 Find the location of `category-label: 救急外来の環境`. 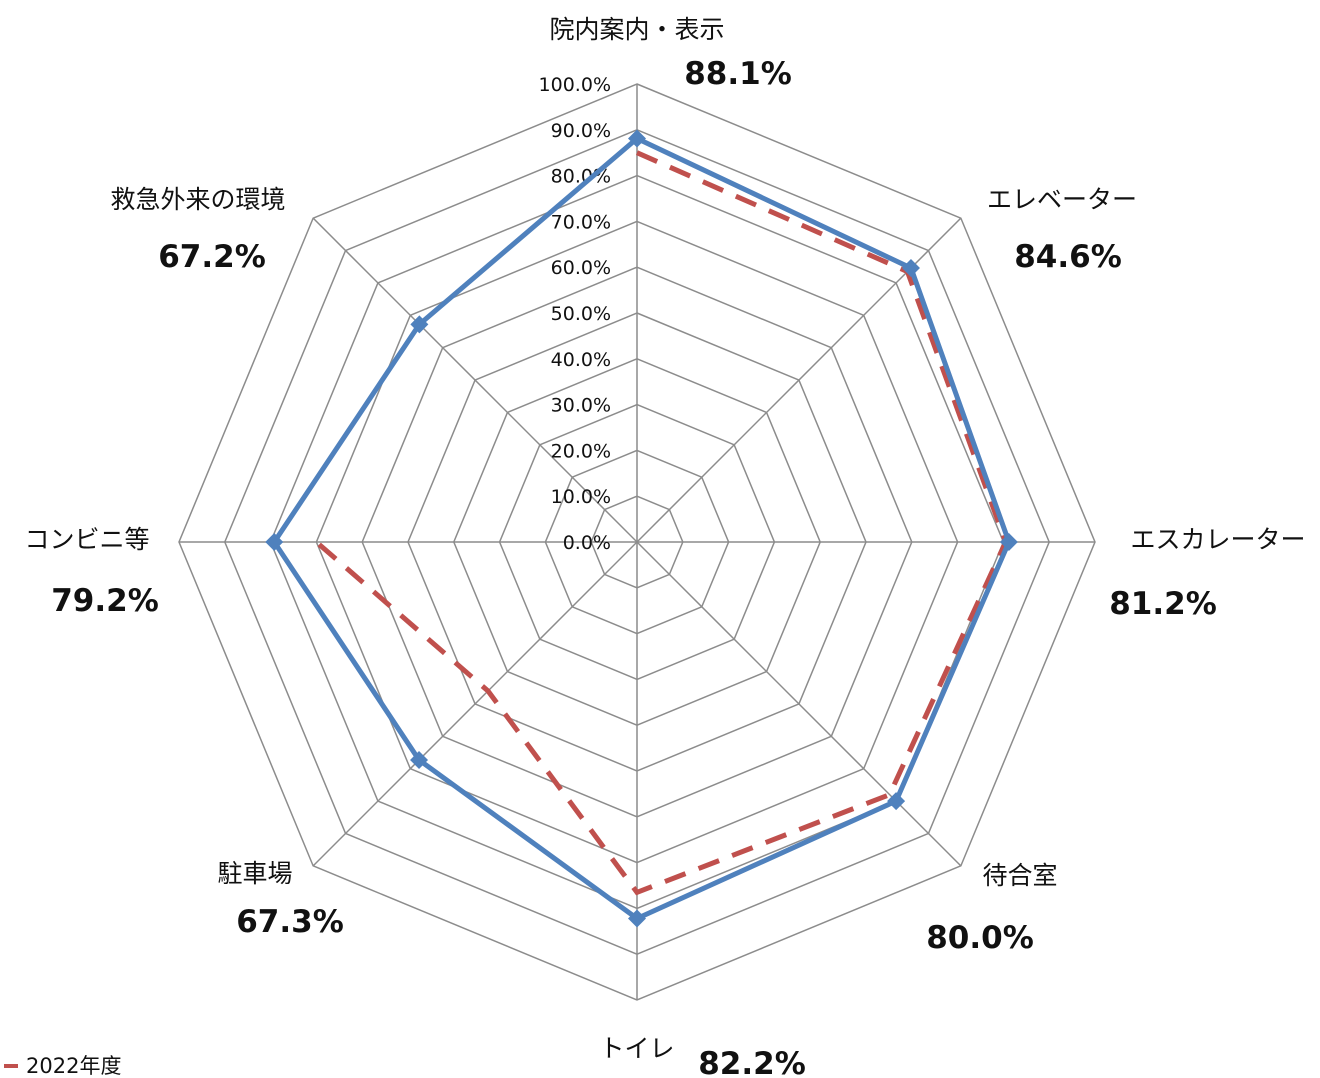

category-label: 救急外来の環境 is located at coordinates (197, 199).